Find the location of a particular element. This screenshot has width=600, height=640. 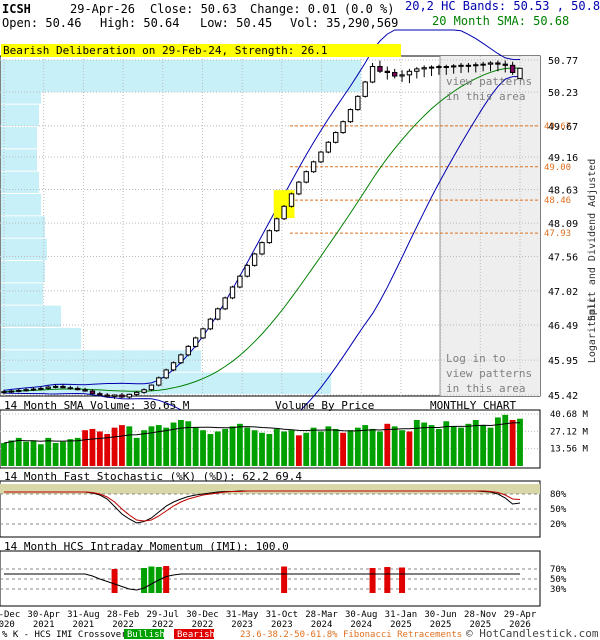

fib-label: 47.93 is located at coordinates (557, 234).